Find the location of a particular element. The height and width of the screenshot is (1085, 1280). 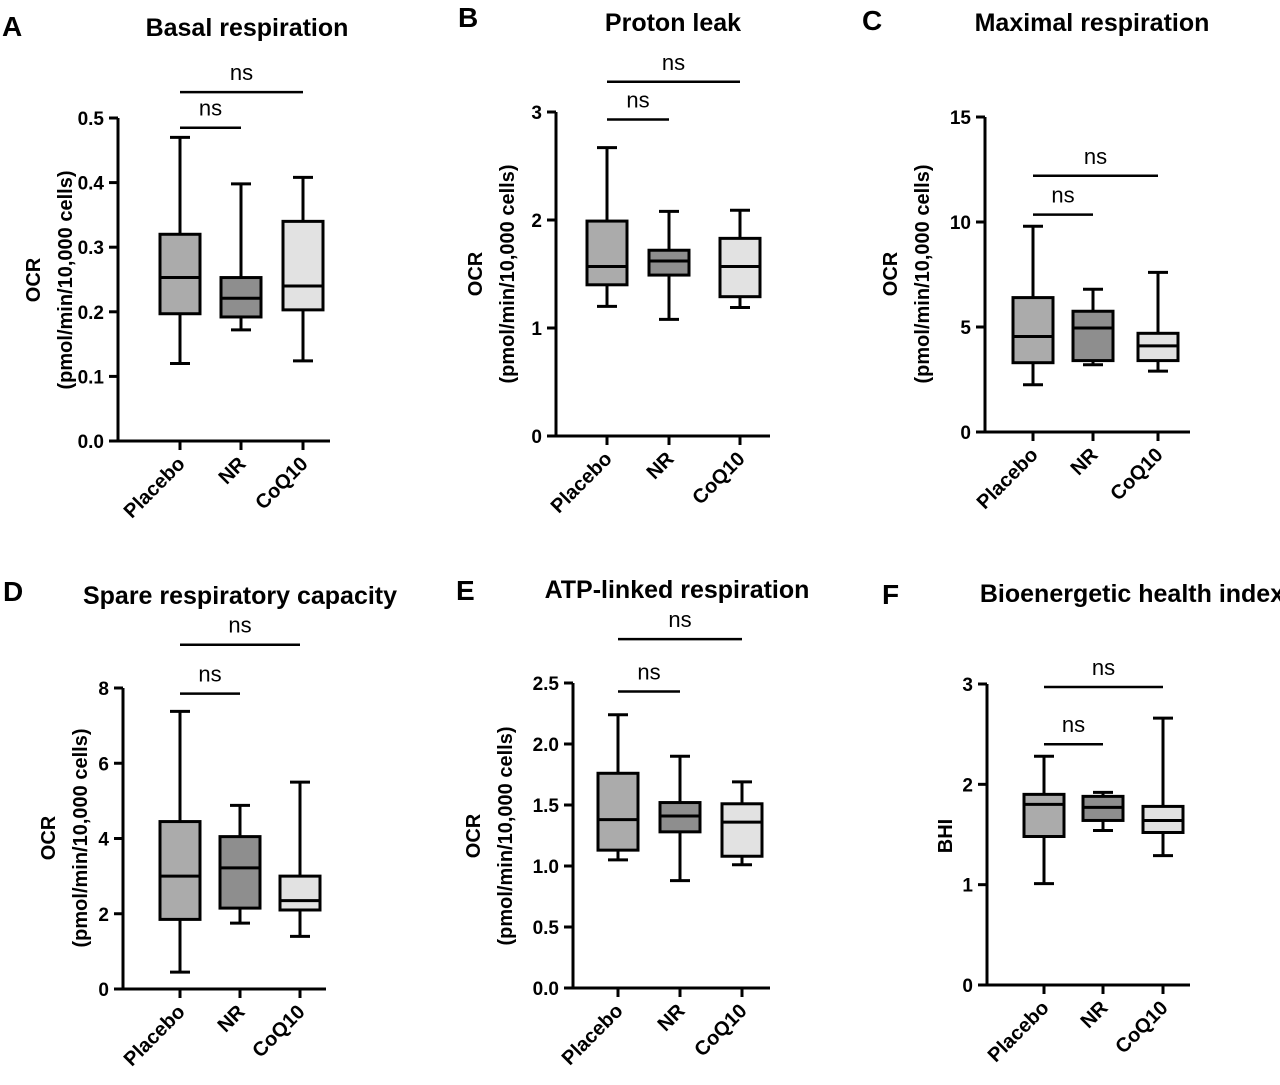

y-tick-label: 0.2 is located at coordinates (91, 313).